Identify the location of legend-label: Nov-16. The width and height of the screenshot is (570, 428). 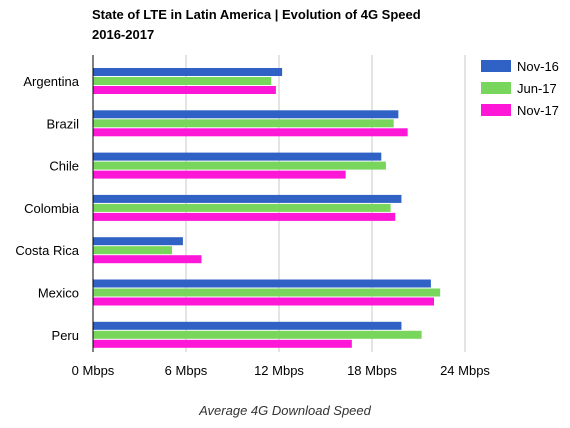
(538, 66).